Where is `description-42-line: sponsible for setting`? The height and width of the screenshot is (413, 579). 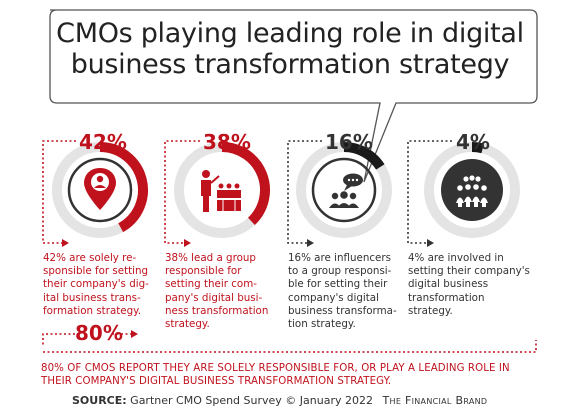 description-42-line: sponsible for setting is located at coordinates (96, 271).